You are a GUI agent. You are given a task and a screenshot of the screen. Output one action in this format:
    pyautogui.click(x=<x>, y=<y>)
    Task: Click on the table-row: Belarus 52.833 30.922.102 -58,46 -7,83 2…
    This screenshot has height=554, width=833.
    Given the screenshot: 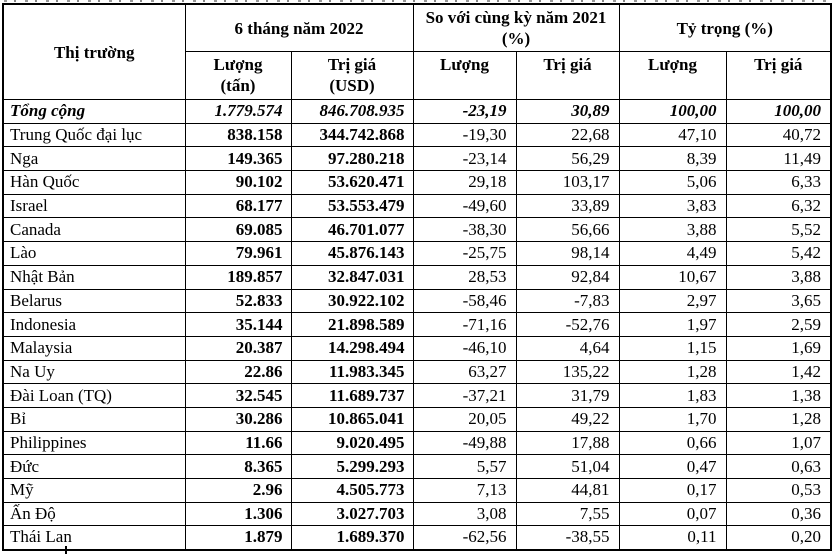 What is the action you would take?
    pyautogui.click(x=417, y=301)
    